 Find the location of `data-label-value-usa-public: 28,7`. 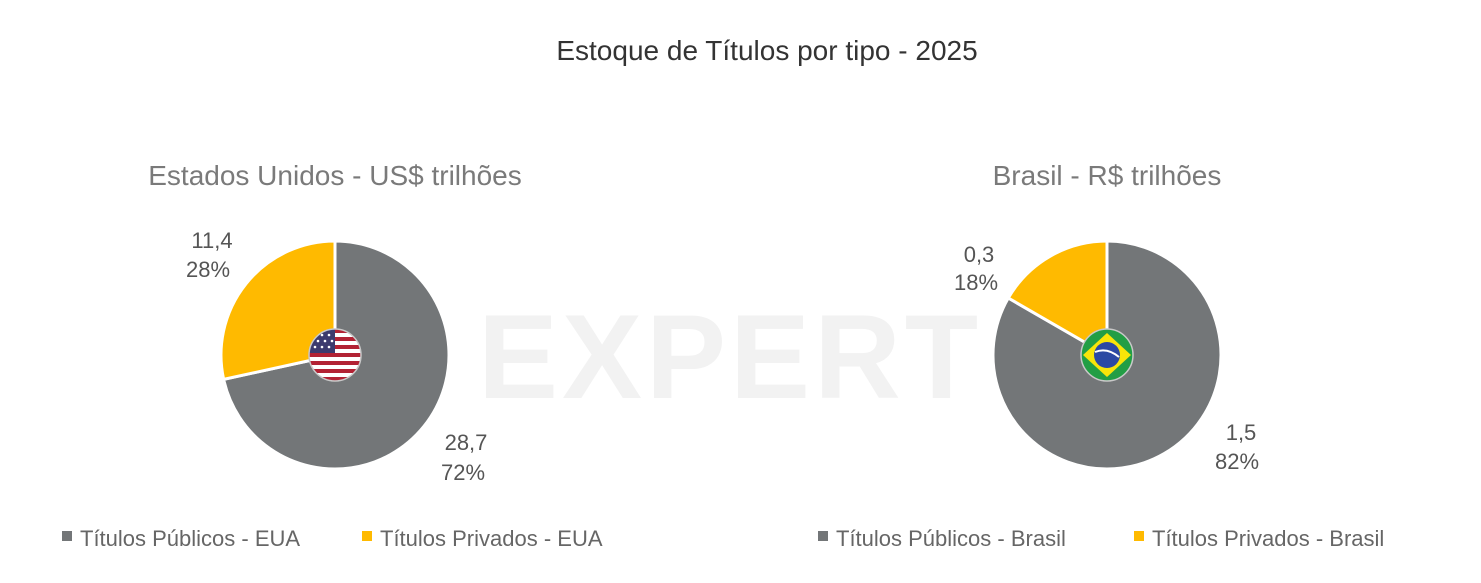

data-label-value-usa-public: 28,7 is located at coordinates (466, 442).